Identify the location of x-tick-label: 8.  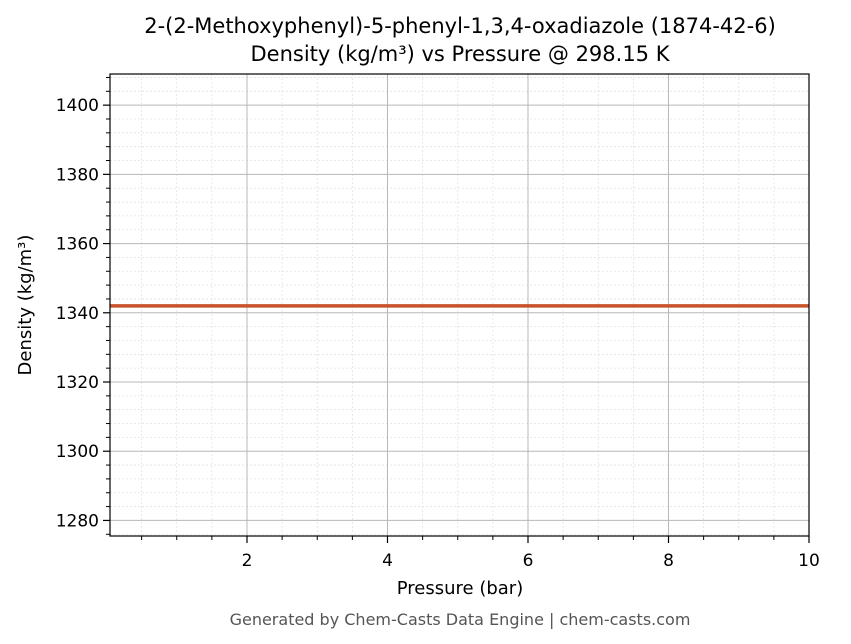
(668, 561).